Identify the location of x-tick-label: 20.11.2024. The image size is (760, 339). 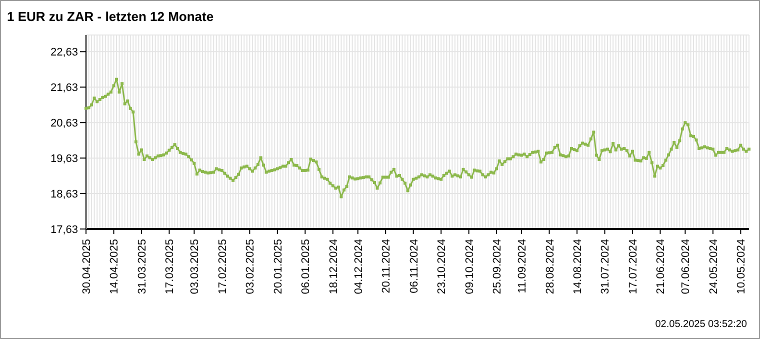
(386, 266).